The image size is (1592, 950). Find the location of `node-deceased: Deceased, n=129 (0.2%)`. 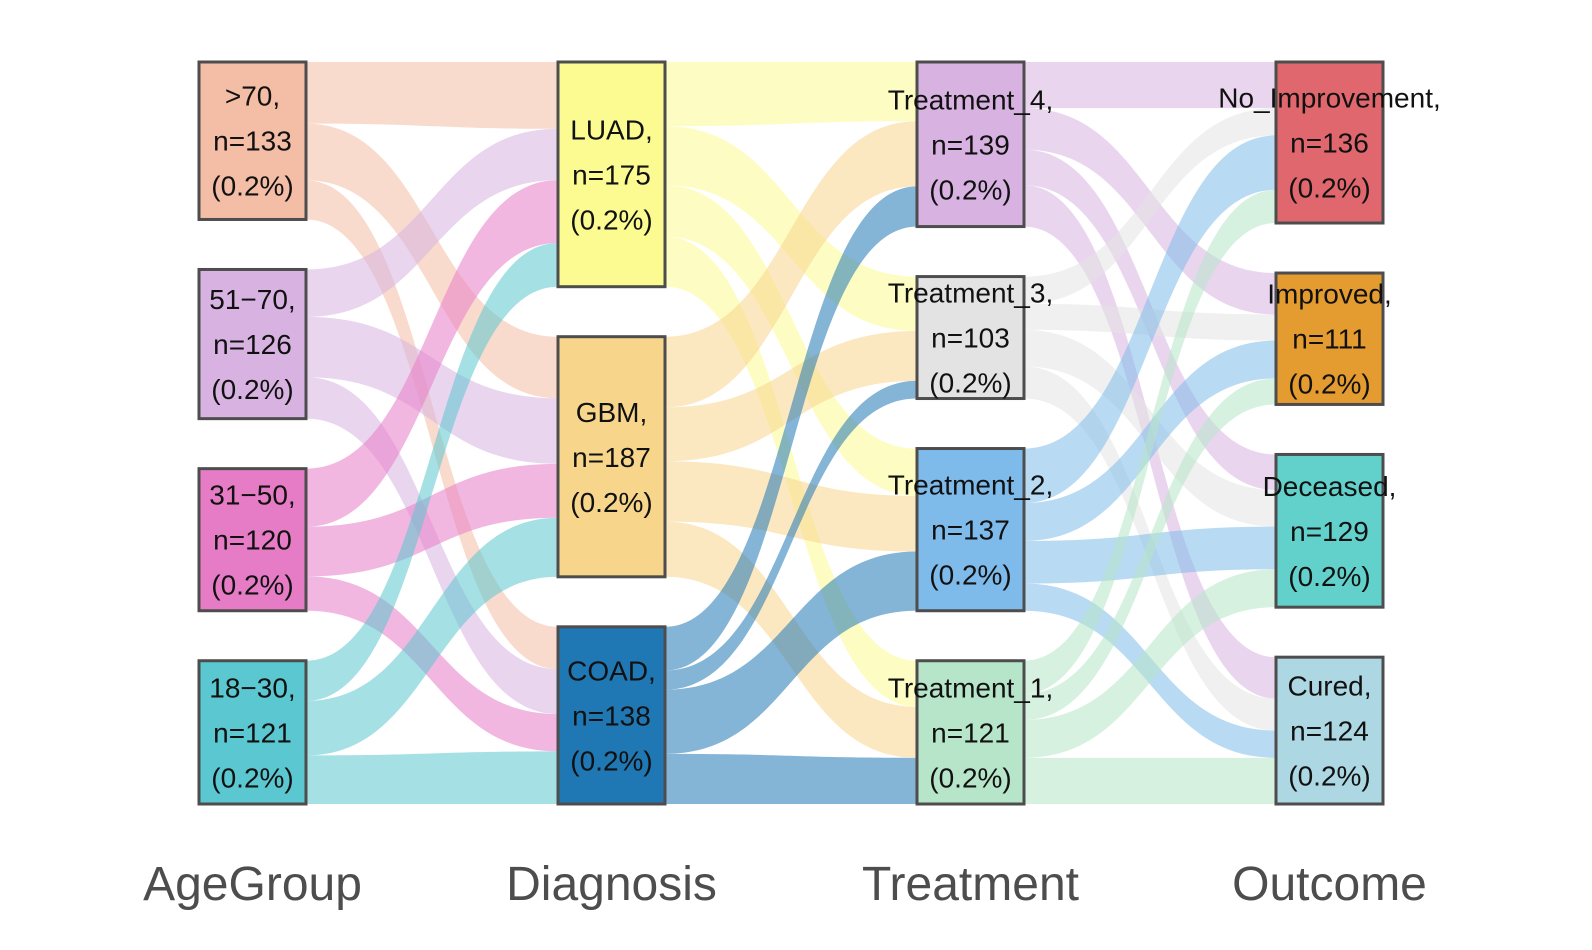

node-deceased: Deceased, n=129 (0.2%) is located at coordinates (1330, 530).